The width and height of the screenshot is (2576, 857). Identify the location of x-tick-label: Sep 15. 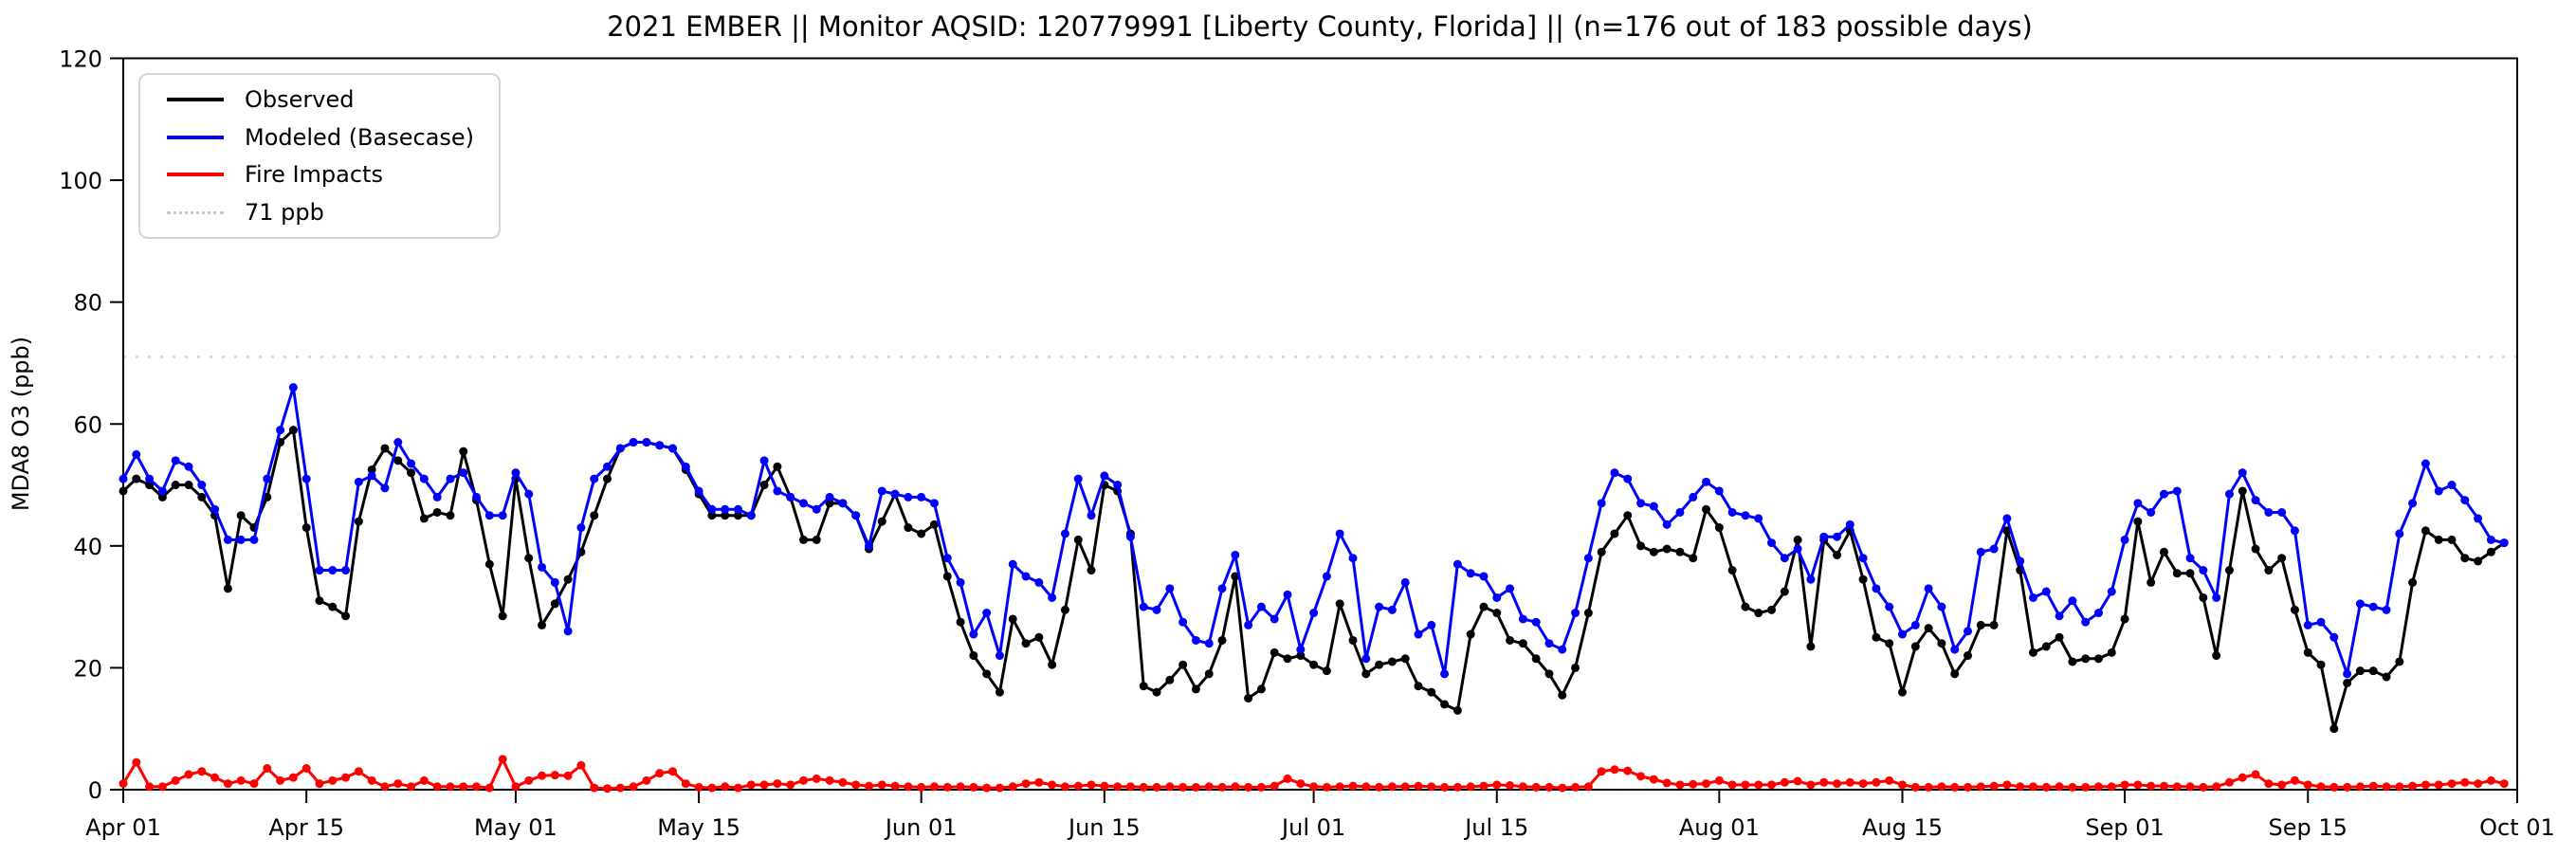
(2308, 827).